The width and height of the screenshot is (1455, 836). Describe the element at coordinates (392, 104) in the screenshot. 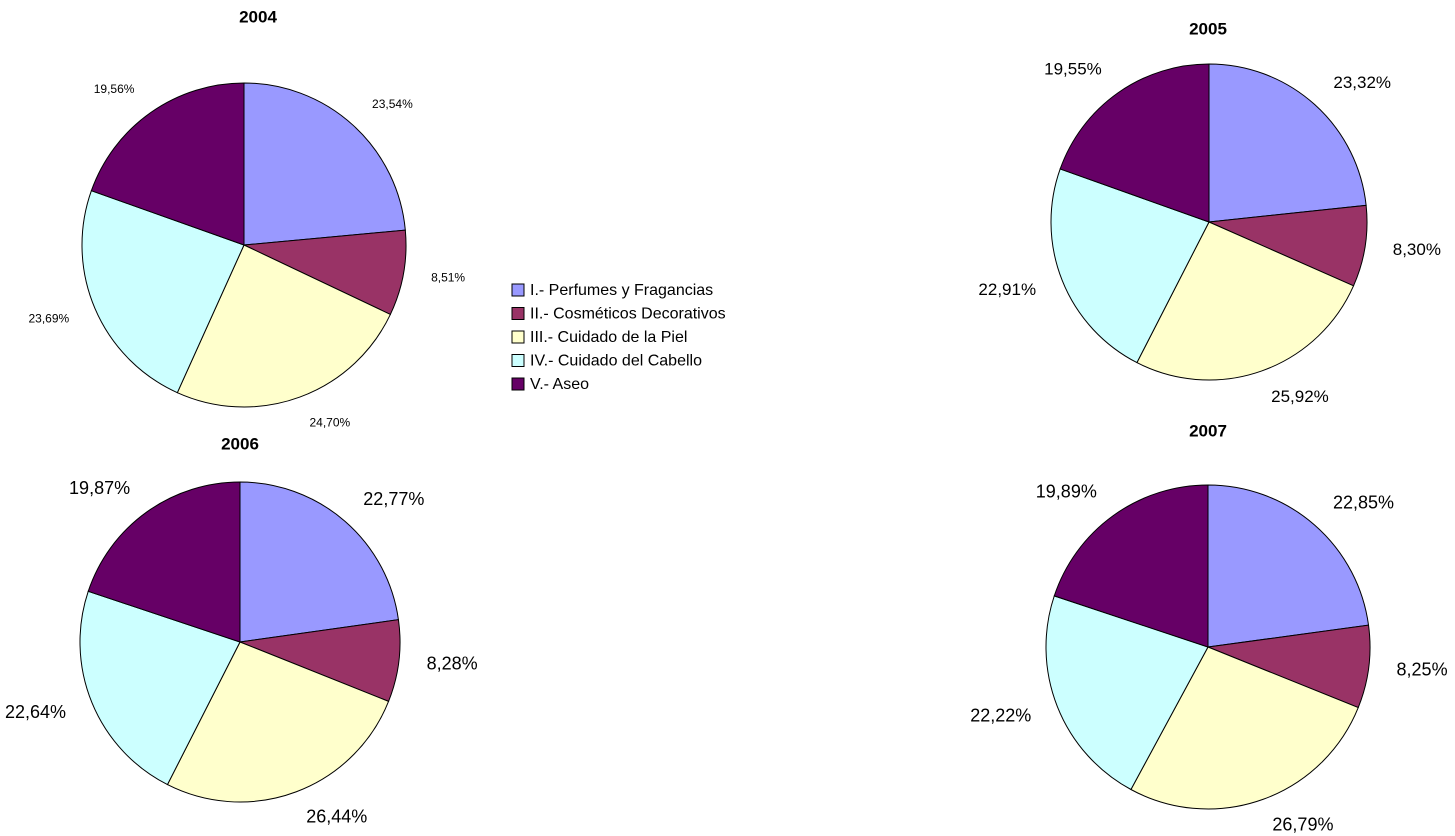

I see `data-label: 23,54%` at that location.